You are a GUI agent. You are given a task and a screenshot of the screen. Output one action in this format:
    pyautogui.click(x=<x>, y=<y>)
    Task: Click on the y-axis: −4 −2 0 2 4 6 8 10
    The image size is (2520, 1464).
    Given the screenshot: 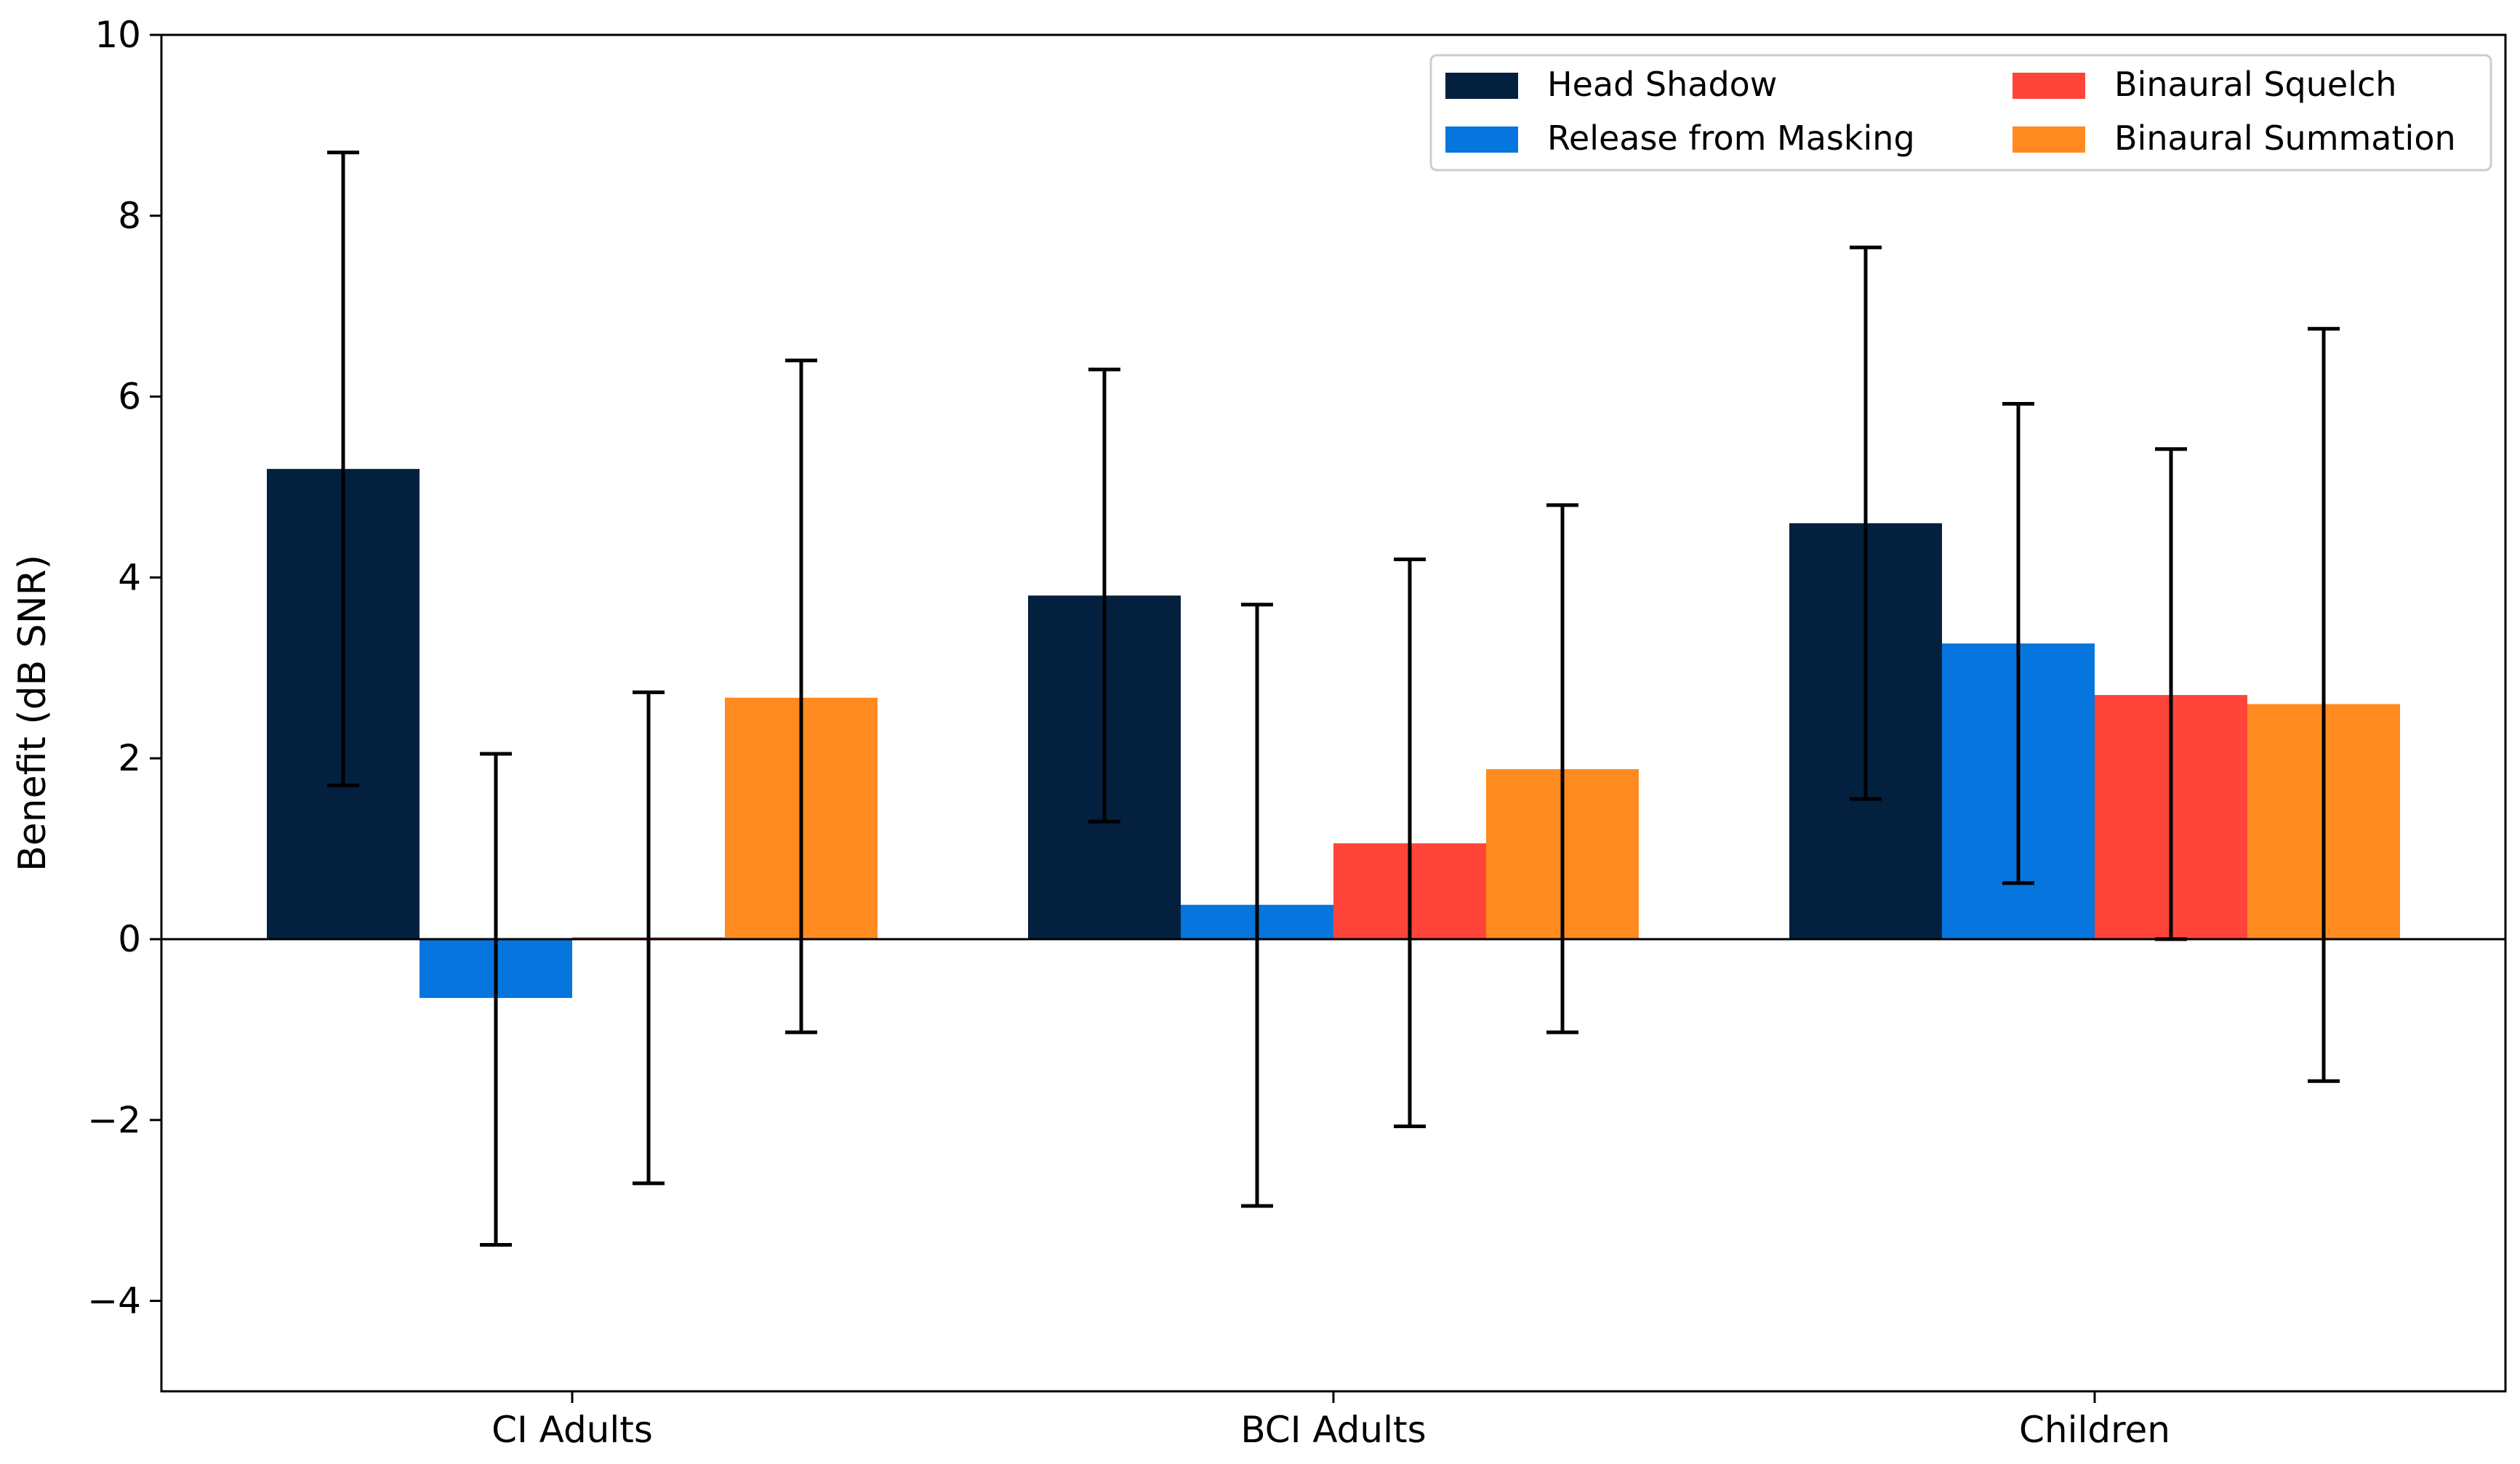 What is the action you would take?
    pyautogui.click(x=124, y=668)
    